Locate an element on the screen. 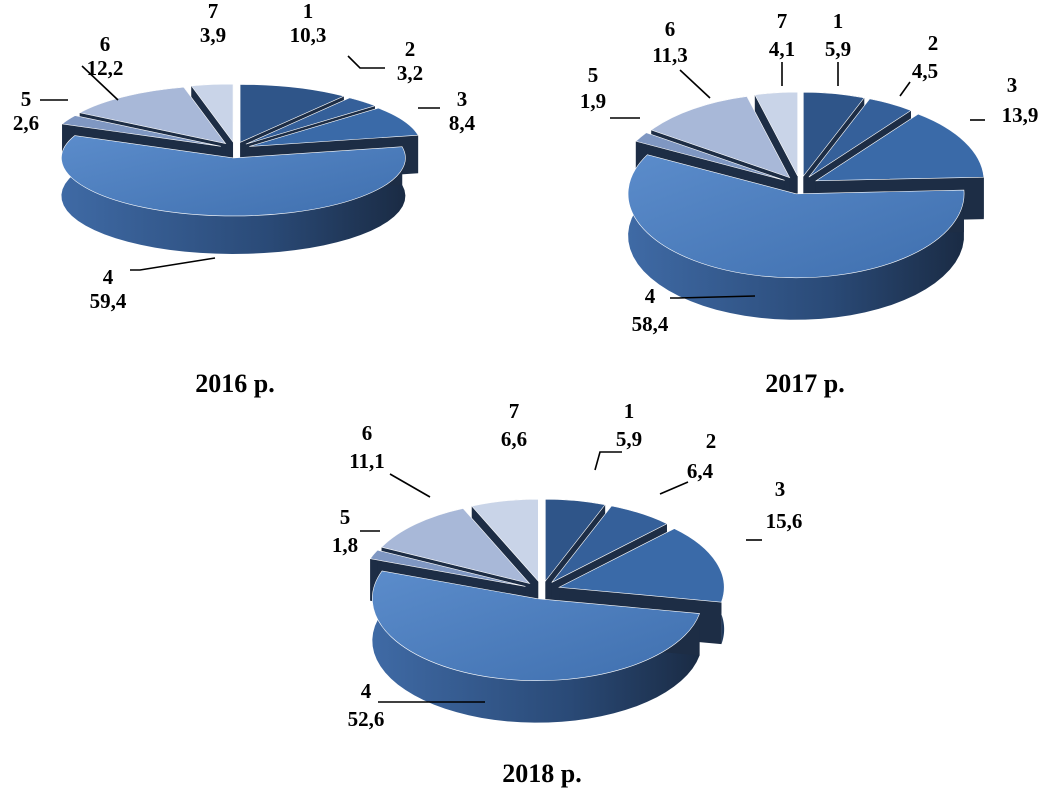  label-val-3-2016: 8,4 is located at coordinates (462, 123).